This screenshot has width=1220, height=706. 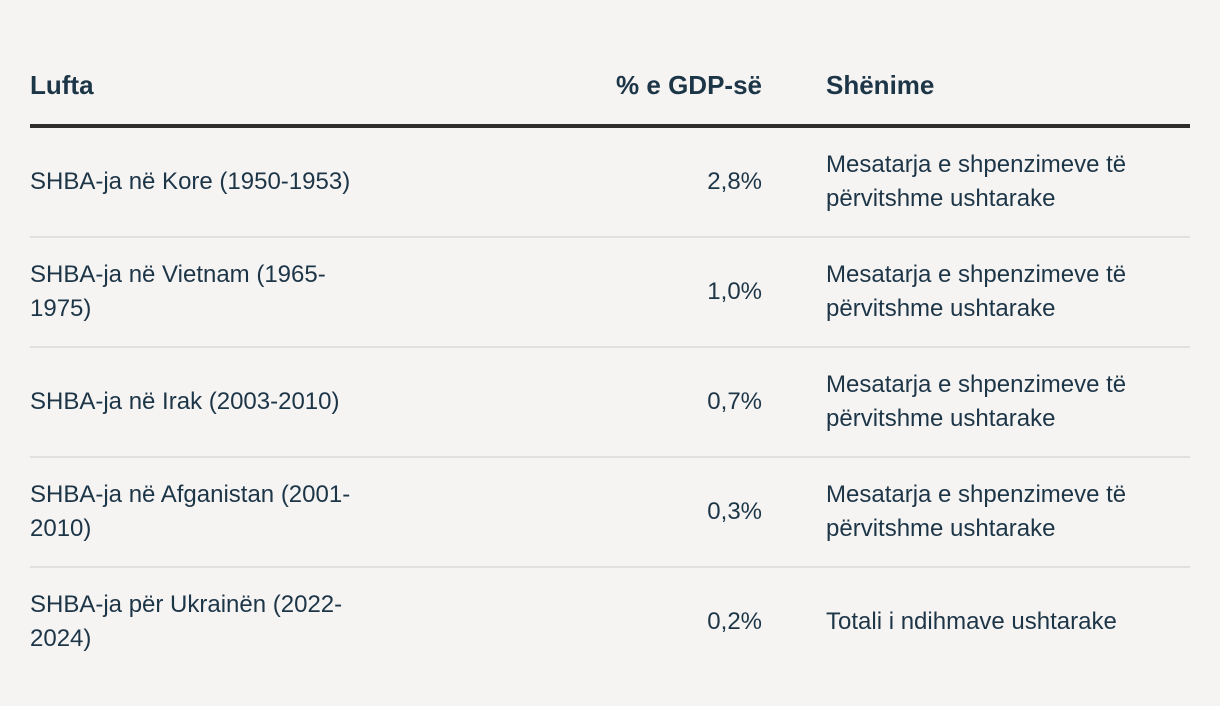 What do you see at coordinates (178, 291) in the screenshot?
I see `war-label: SHBA-ja në Vietnam (1965-1975)` at bounding box center [178, 291].